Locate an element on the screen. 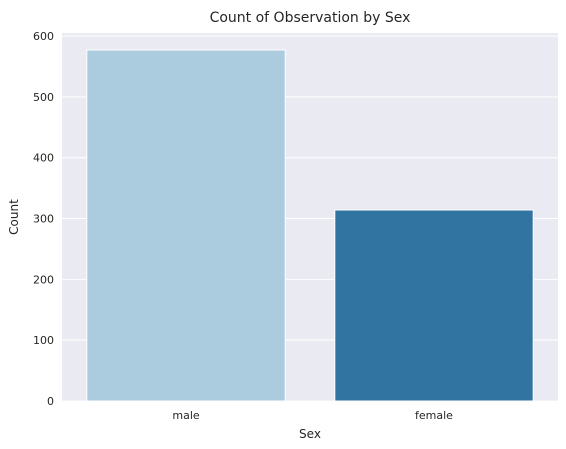  y-tick-labels: 0 100 200 300 400 500 600 is located at coordinates (43, 219).